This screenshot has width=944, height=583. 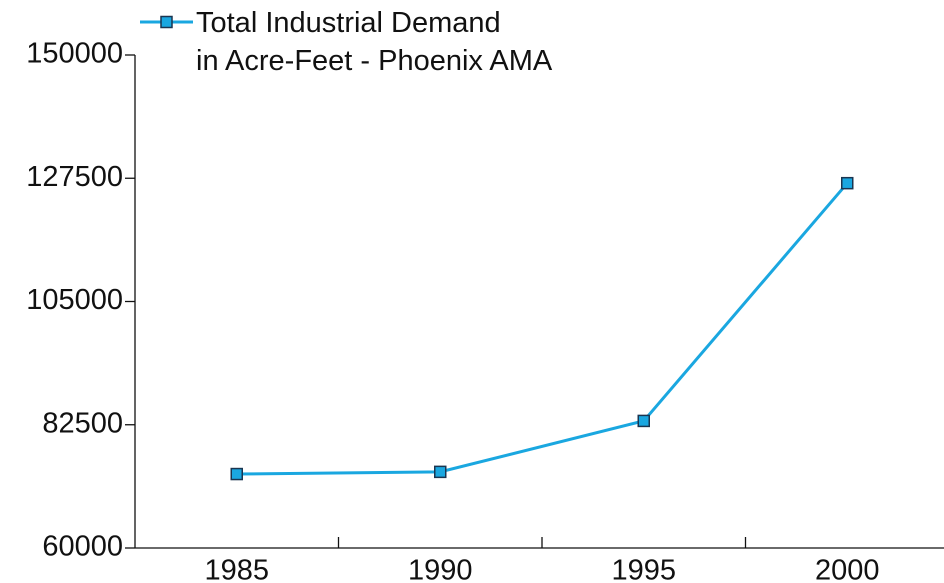 What do you see at coordinates (74, 300) in the screenshot?
I see `y-tick-label: 105000` at bounding box center [74, 300].